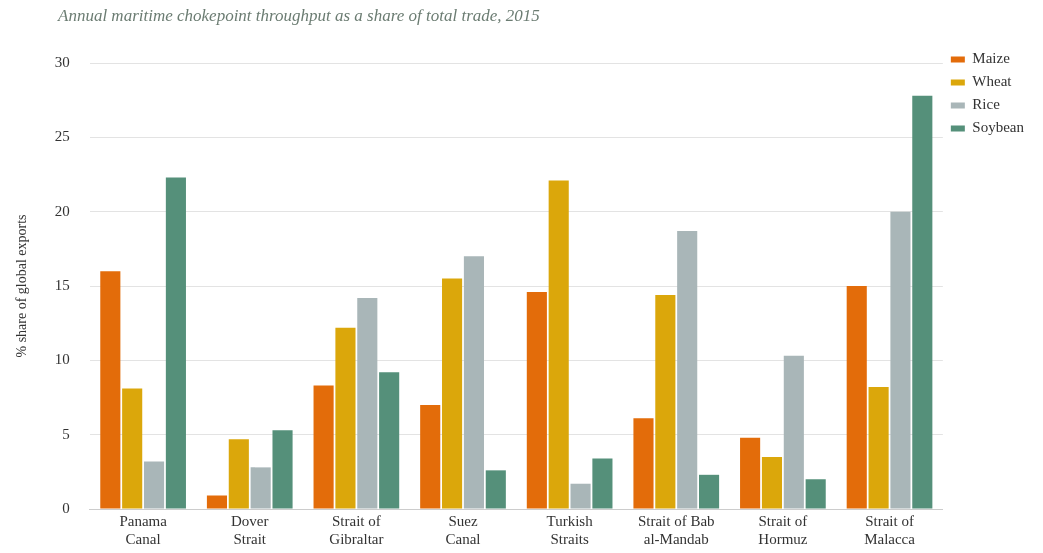 The image size is (1043, 553). What do you see at coordinates (66, 433) in the screenshot?
I see `y-tick-label: 5` at bounding box center [66, 433].